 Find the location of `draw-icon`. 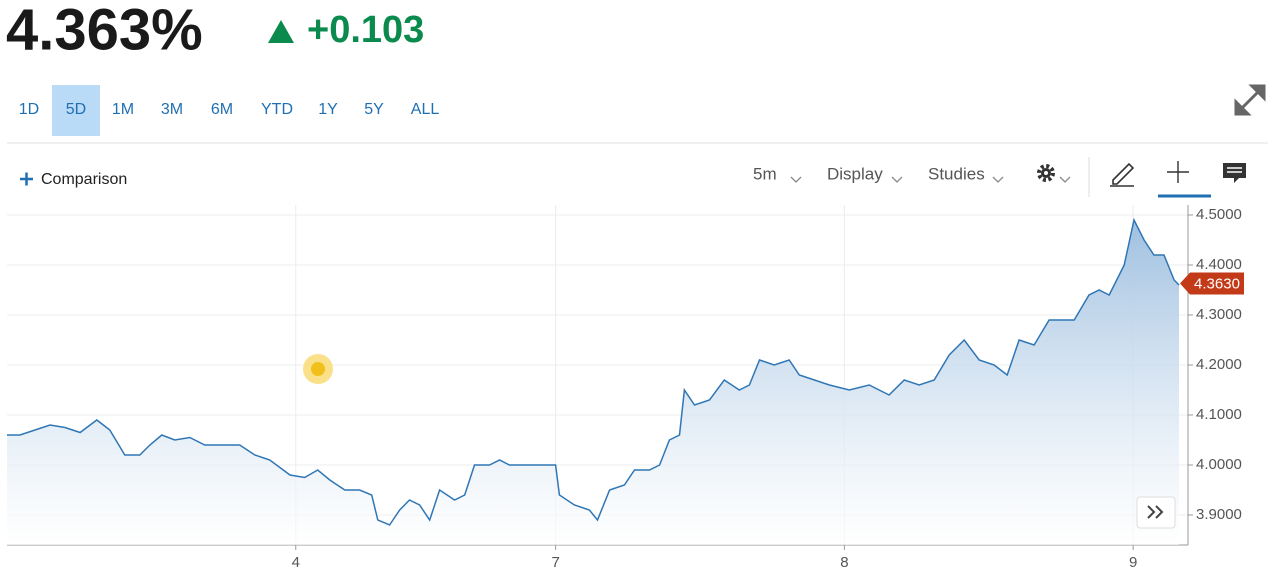

draw-icon is located at coordinates (1122, 174).